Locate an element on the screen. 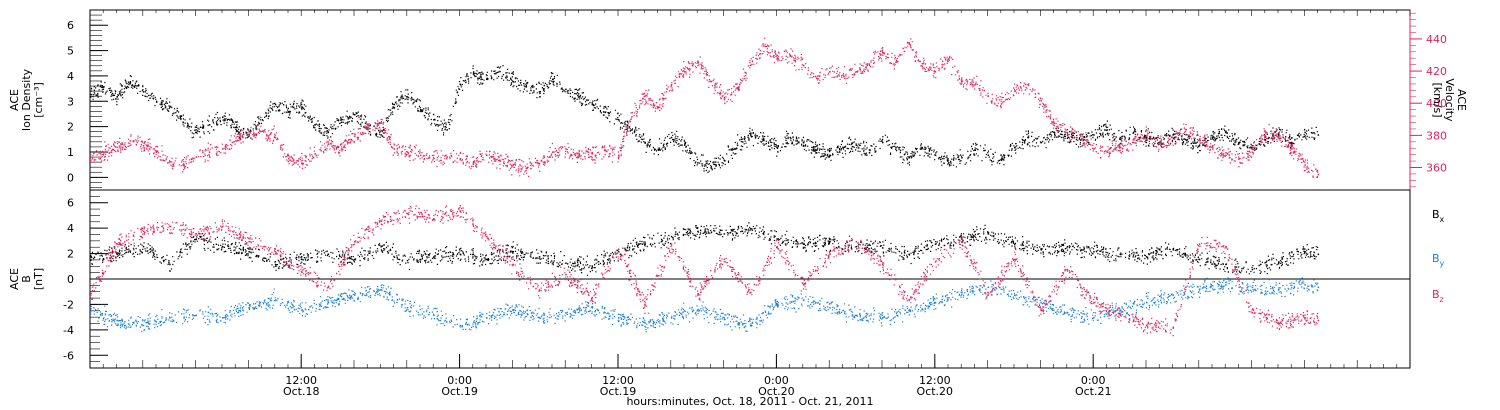 The width and height of the screenshot is (1500, 410). x-tick-date: Oct.20 is located at coordinates (935, 391).